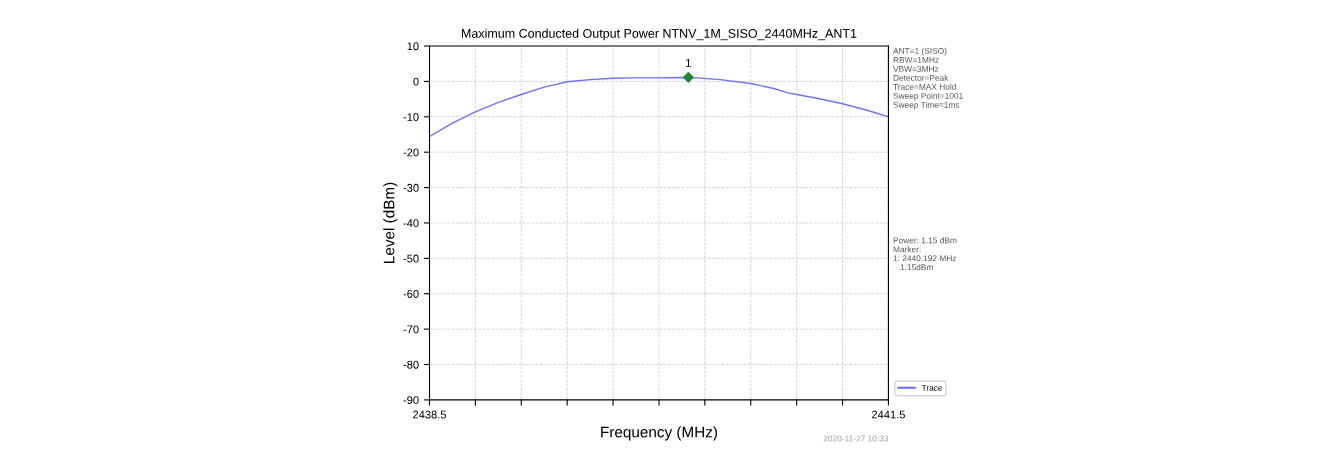 This screenshot has width=1338, height=465. I want to click on y-tick-label: -50, so click(411, 258).